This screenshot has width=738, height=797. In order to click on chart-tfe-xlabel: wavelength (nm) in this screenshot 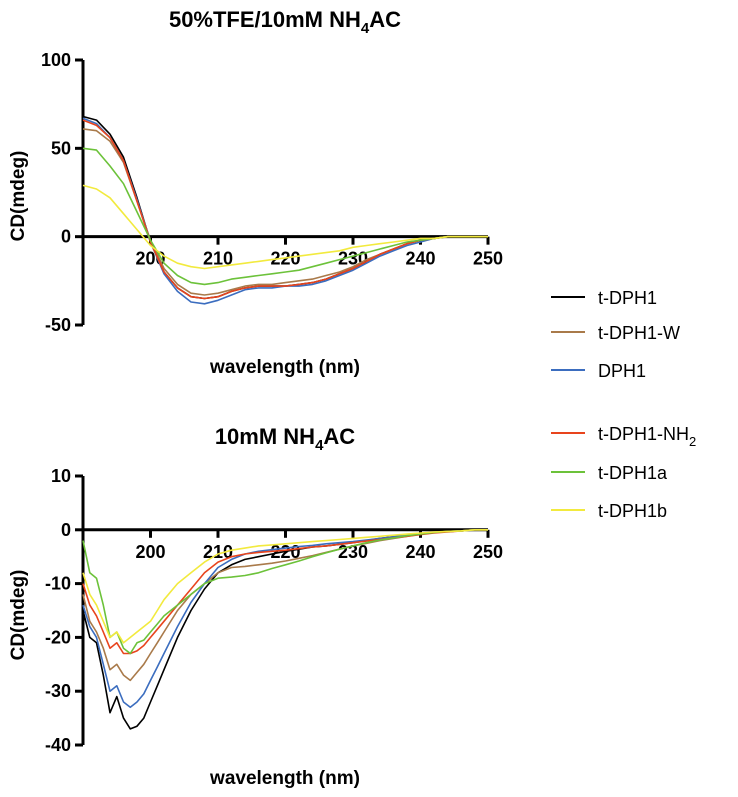, I will do `click(284, 367)`.